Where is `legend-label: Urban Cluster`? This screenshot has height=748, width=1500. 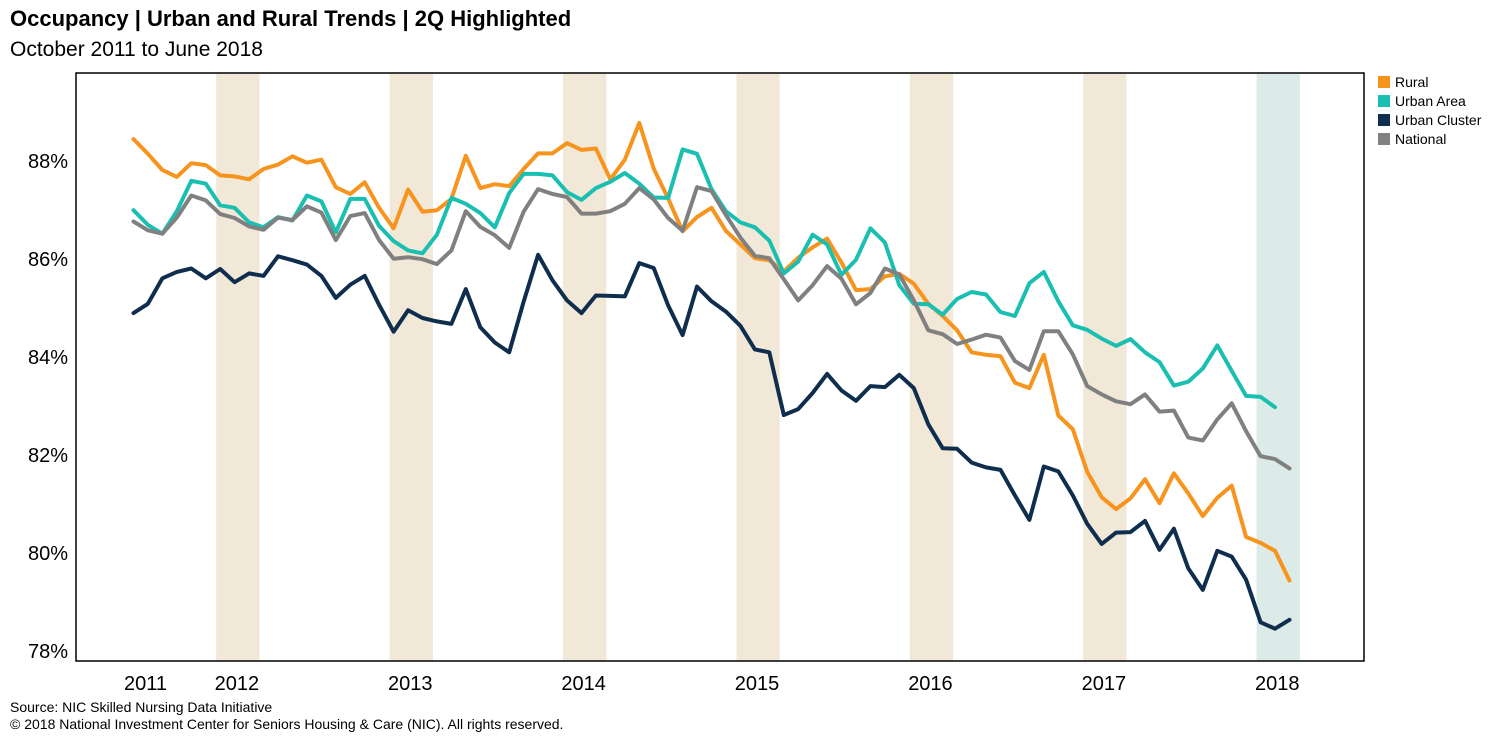 legend-label: Urban Cluster is located at coordinates (1438, 119).